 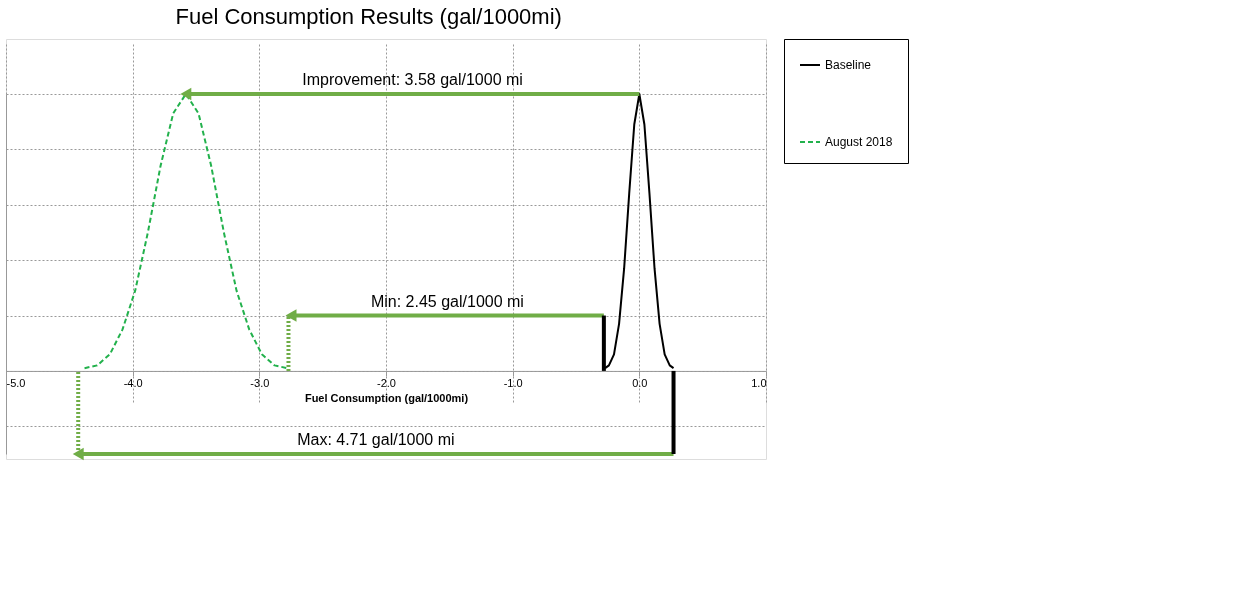 What do you see at coordinates (640, 383) in the screenshot?
I see `x-tick-label: 0.0` at bounding box center [640, 383].